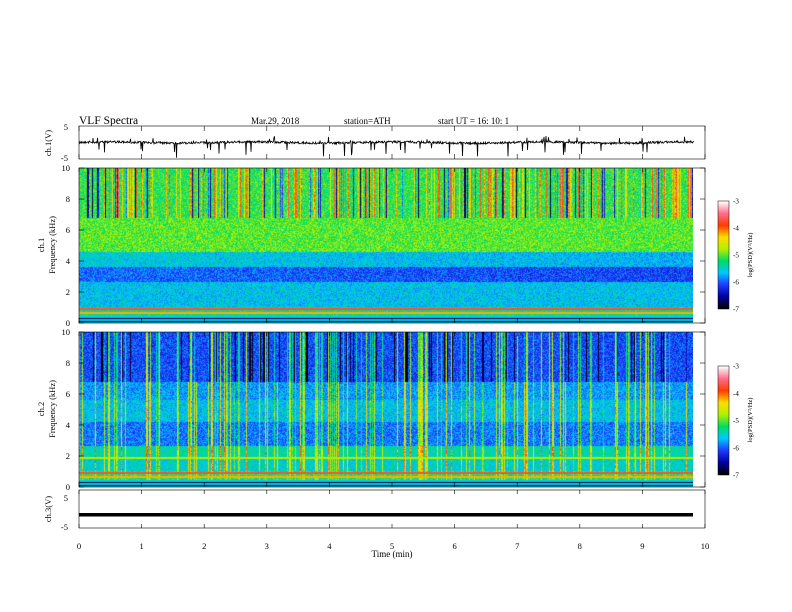 This screenshot has width=792, height=612. Describe the element at coordinates (52, 409) in the screenshot. I see `ch2-spec-ylabel: Frequency (kHz)` at that location.